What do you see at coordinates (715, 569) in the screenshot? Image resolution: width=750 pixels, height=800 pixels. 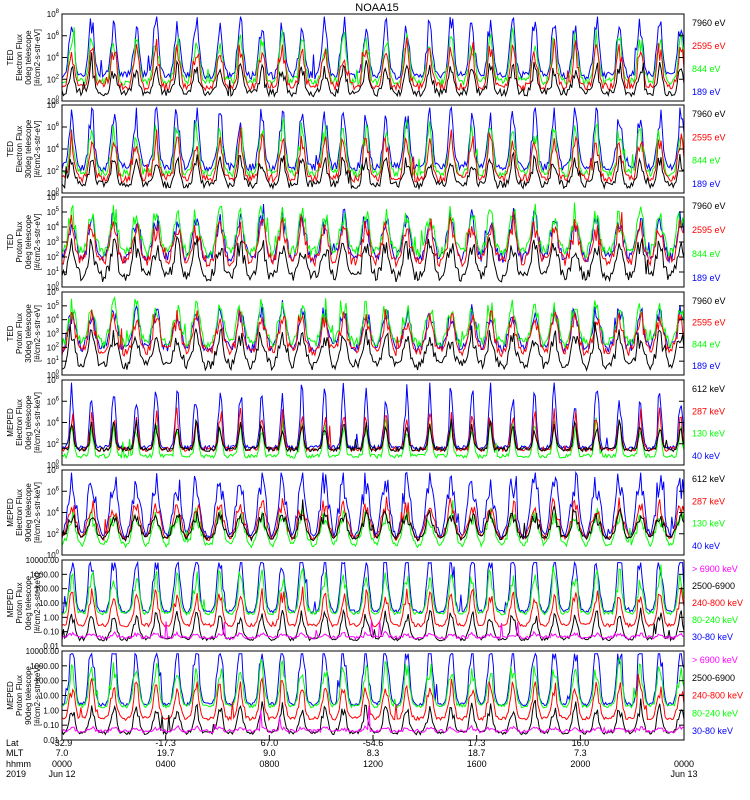 I see `legend-entry: > 6900 keV` at bounding box center [715, 569].